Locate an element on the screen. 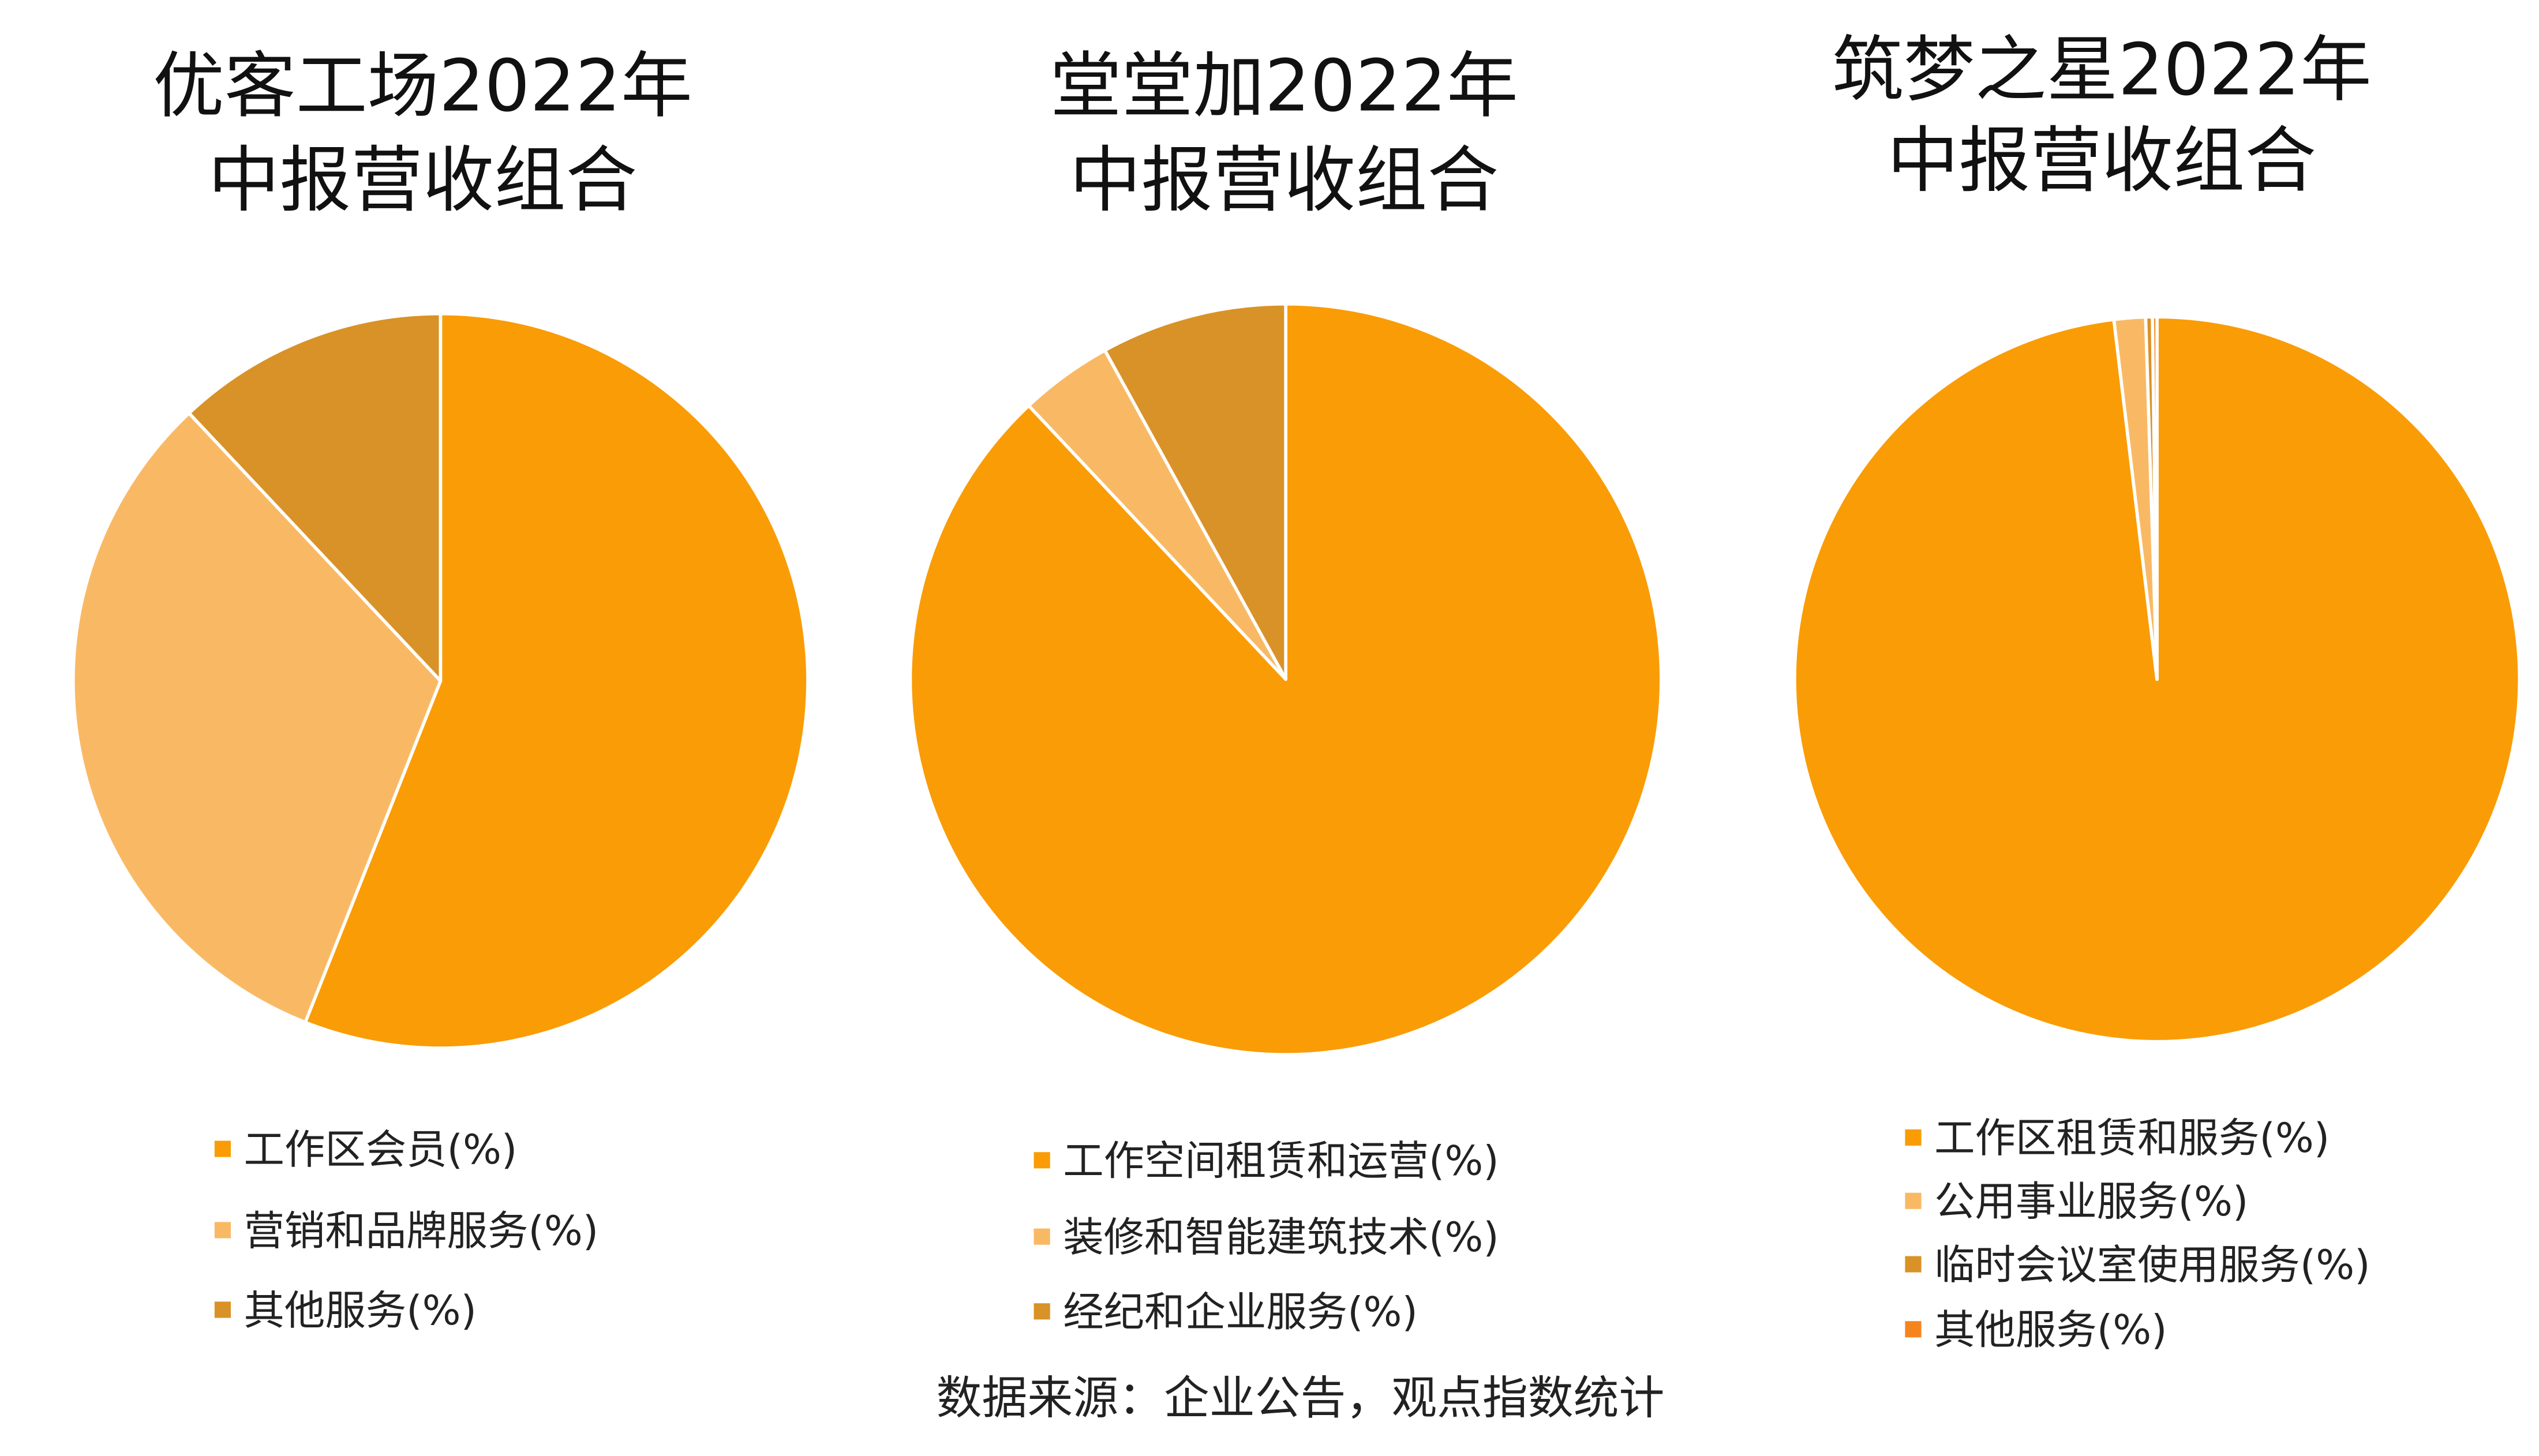 Image resolution: width=2539 pixels, height=1456 pixels. legend-item: 装修和智能建筑技术(%) is located at coordinates (1266, 1237).